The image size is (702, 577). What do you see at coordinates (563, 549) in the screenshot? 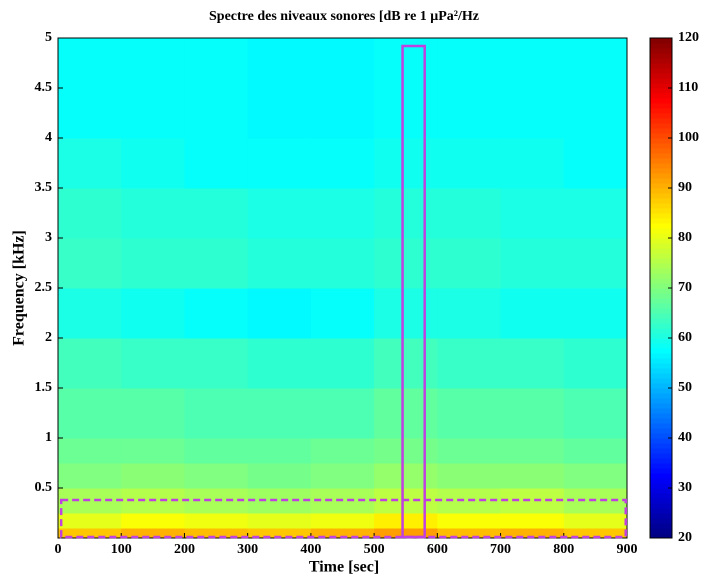
I see `x-tick-label: 800` at bounding box center [563, 549].